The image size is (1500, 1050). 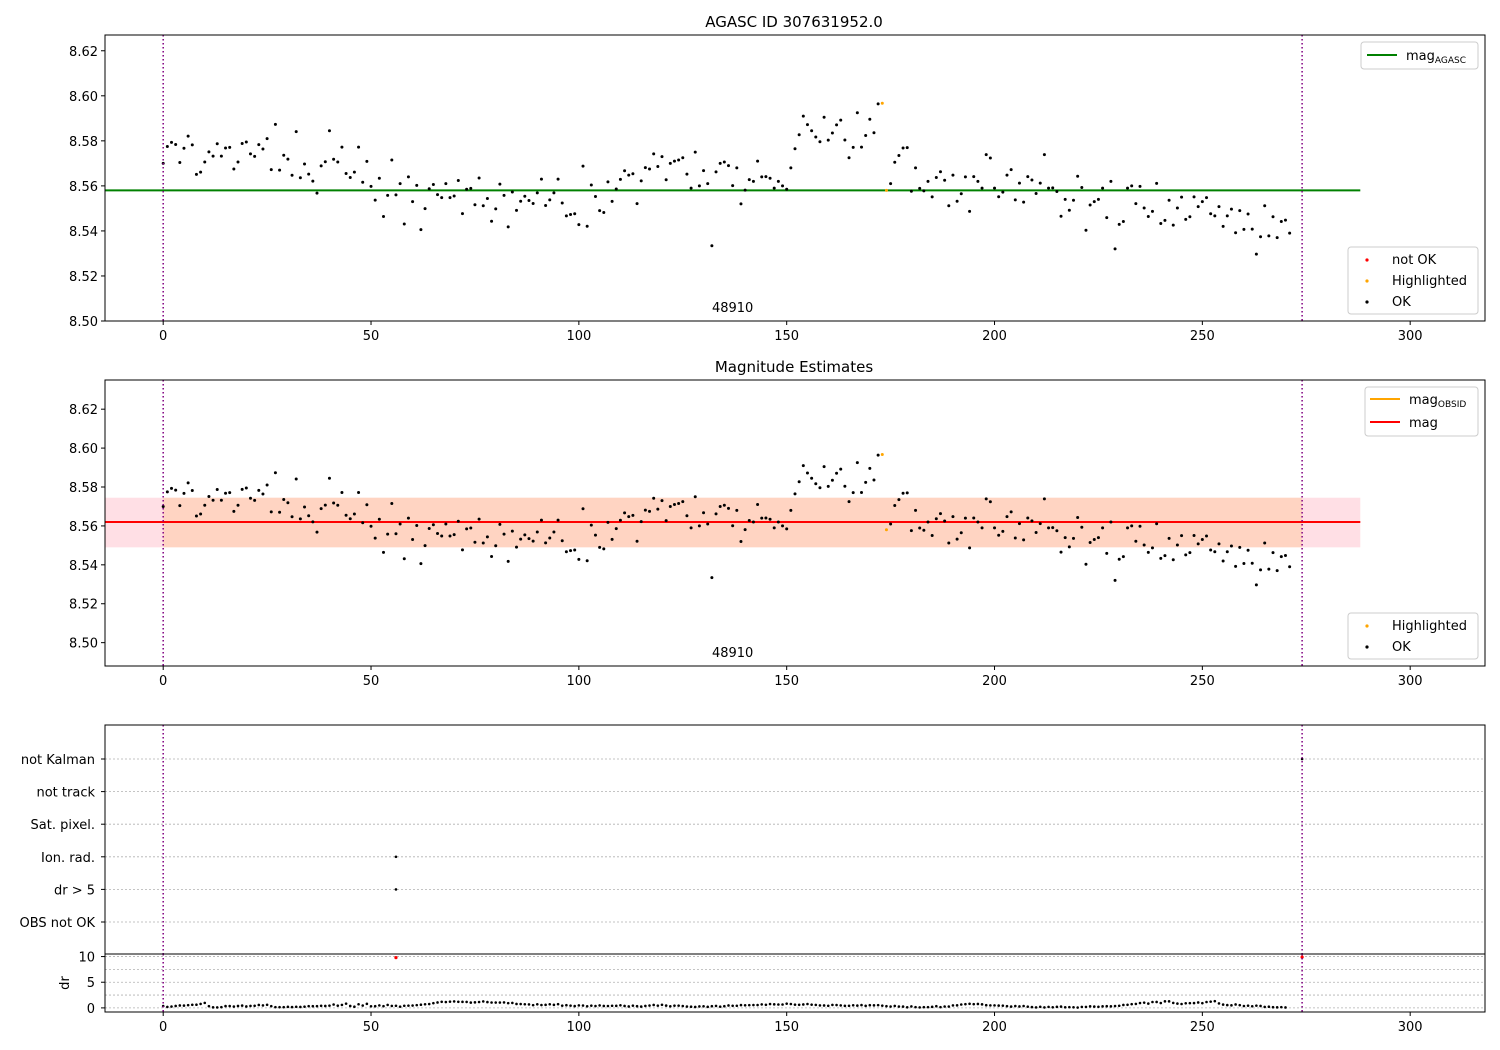 I want to click on y-tick-label: 0, so click(x=91, y=1009).